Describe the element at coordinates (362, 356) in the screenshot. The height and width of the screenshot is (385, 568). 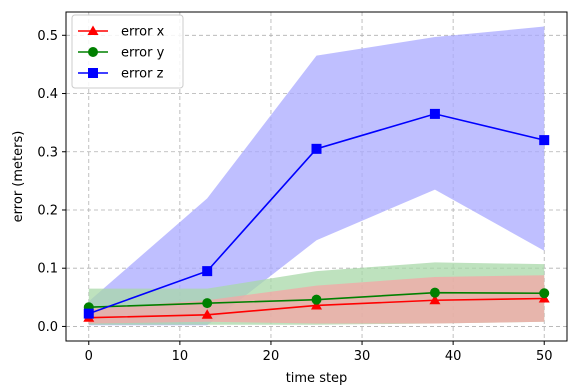
I see `x-tick-label: 30` at that location.